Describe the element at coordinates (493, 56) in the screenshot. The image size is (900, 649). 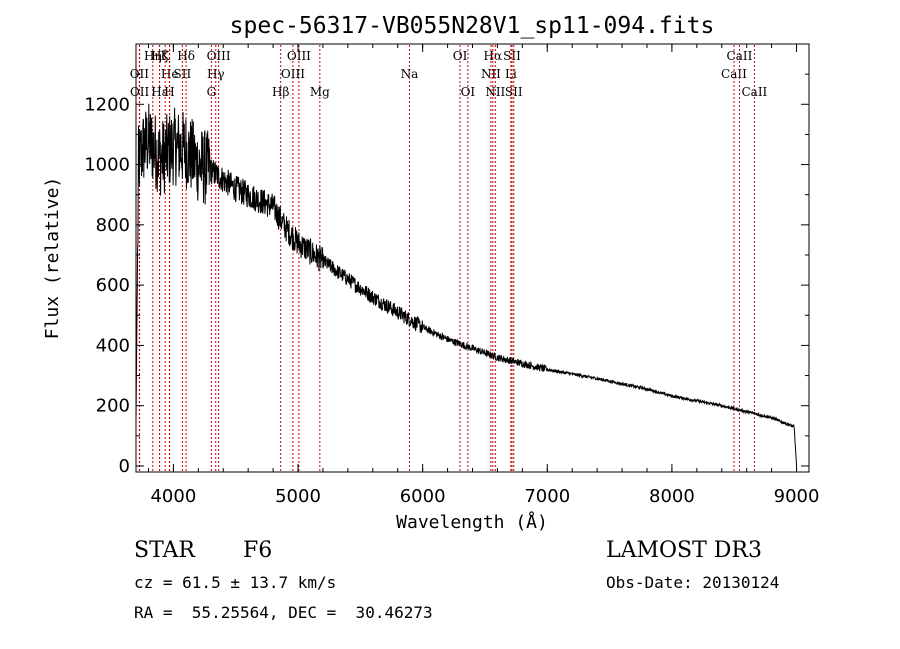
I see `spectral-line-label: Hα` at that location.